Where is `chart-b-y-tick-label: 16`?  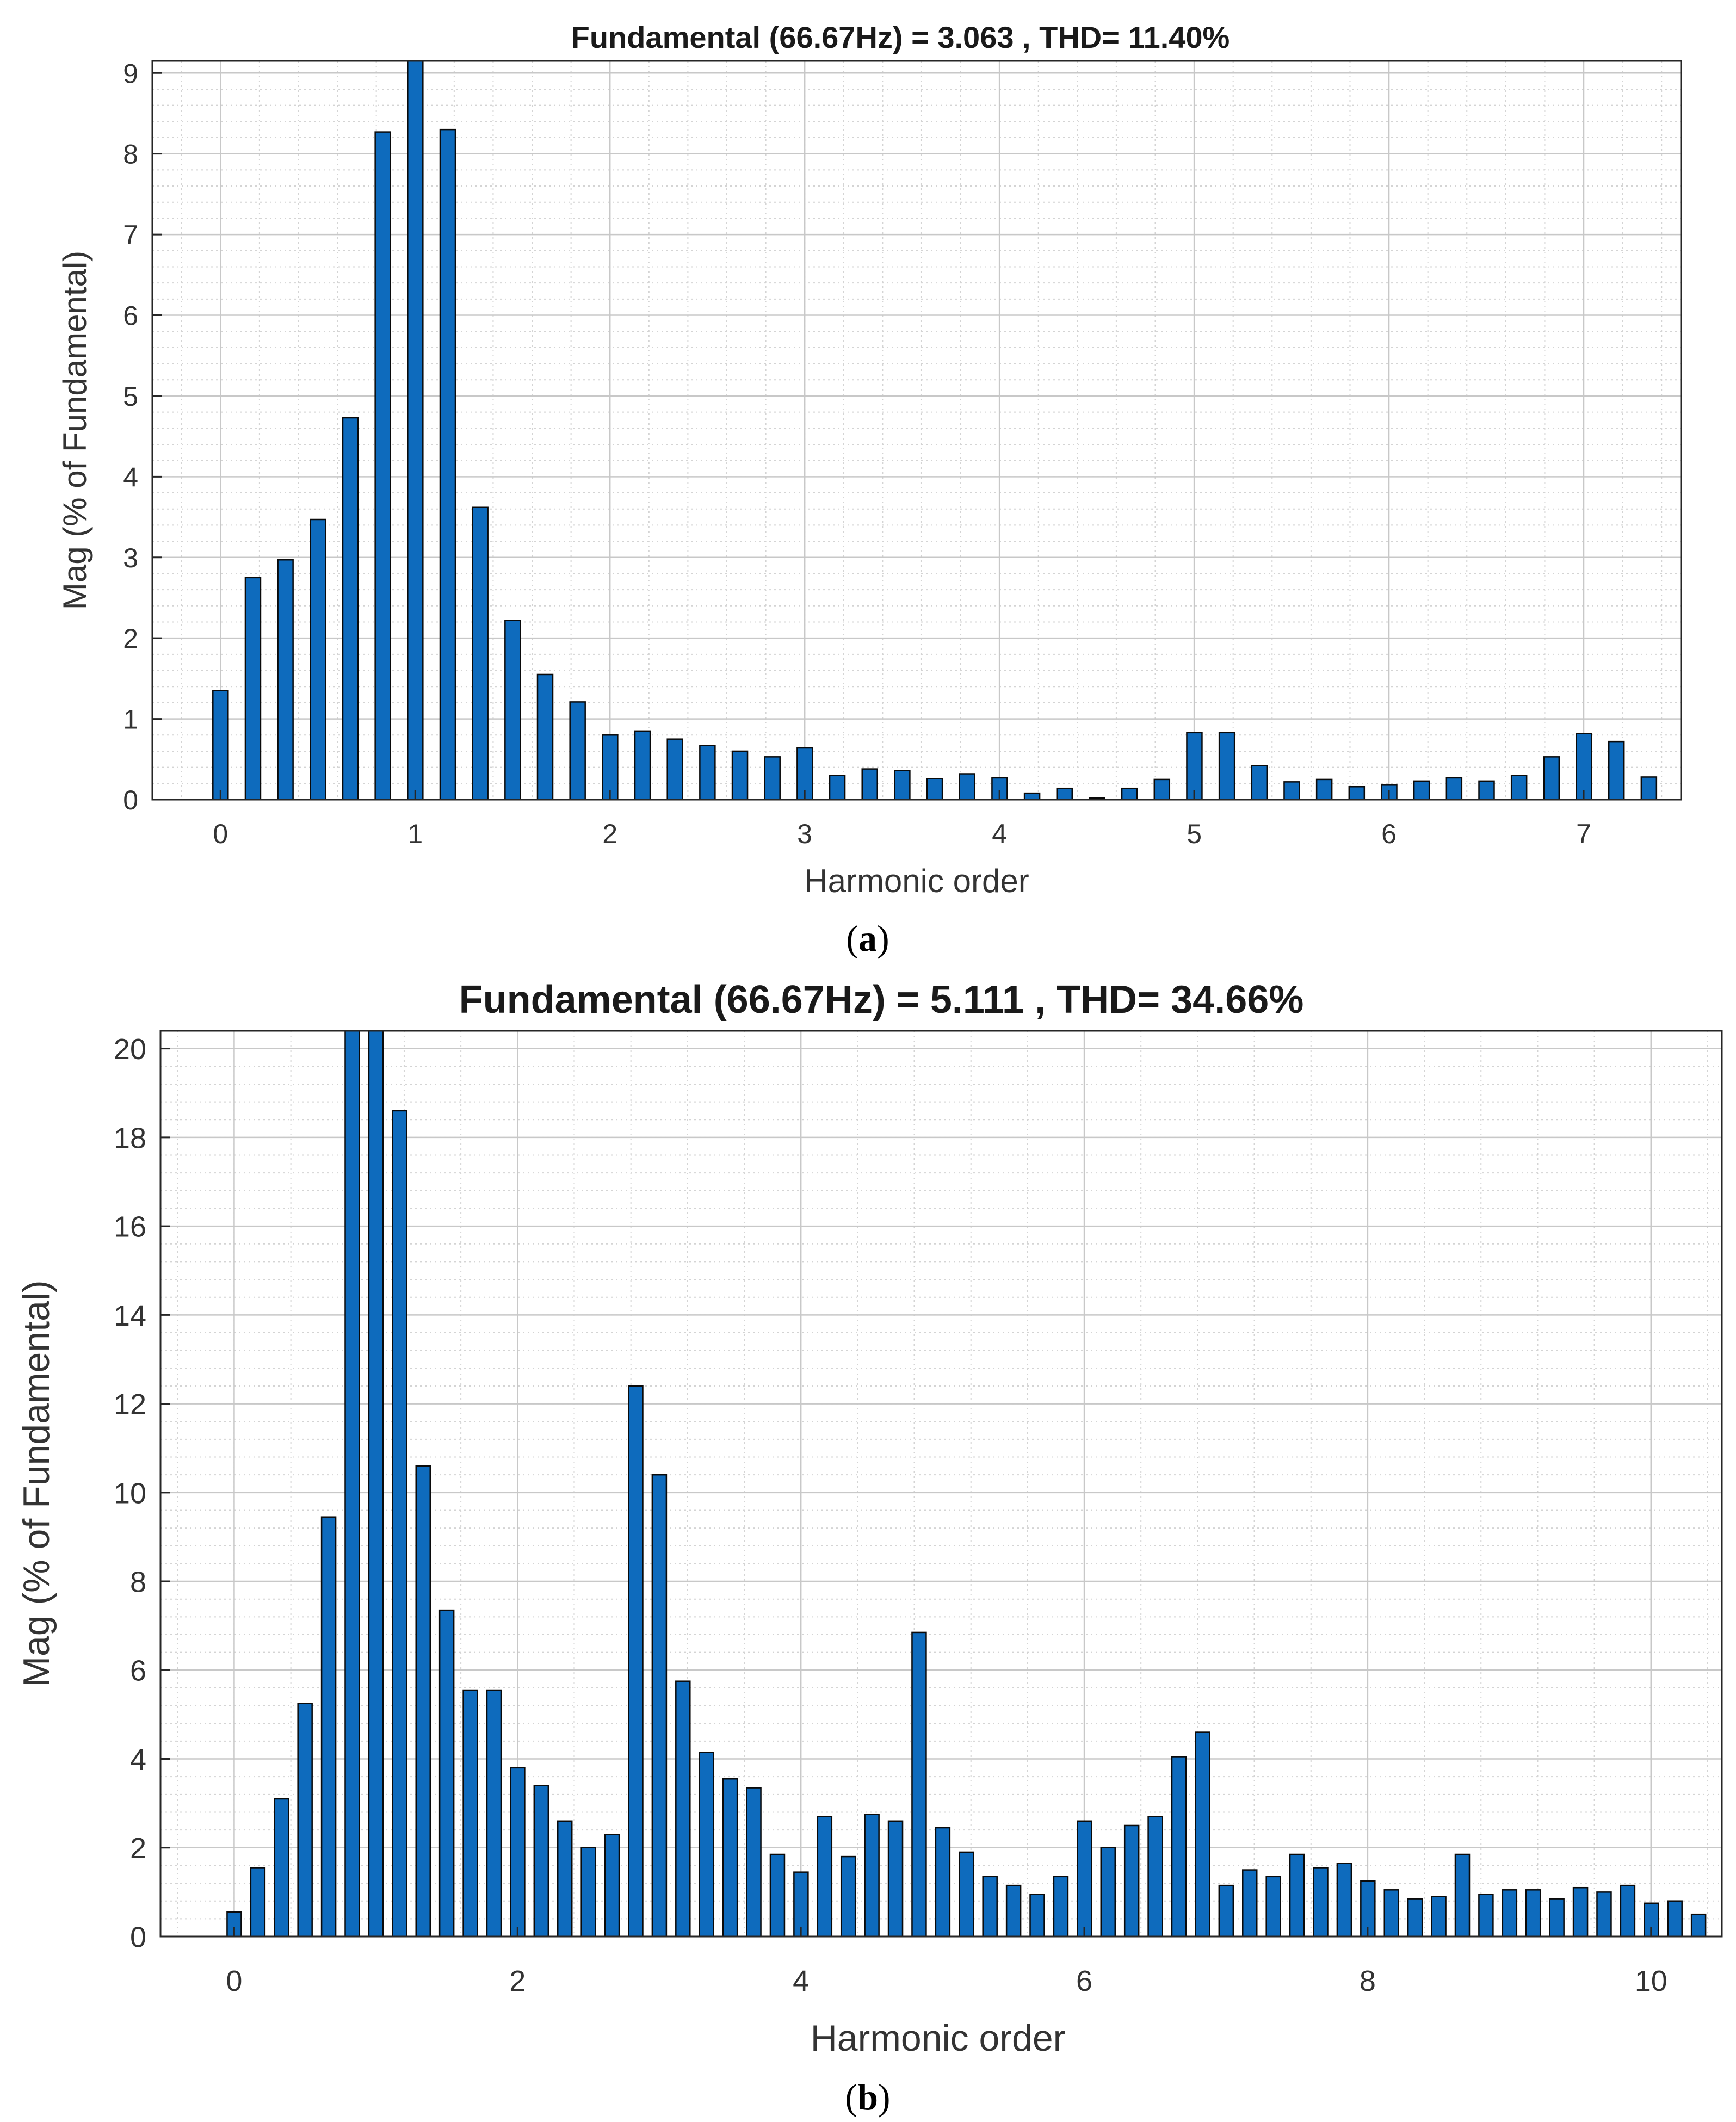
chart-b-y-tick-label: 16 is located at coordinates (130, 1227).